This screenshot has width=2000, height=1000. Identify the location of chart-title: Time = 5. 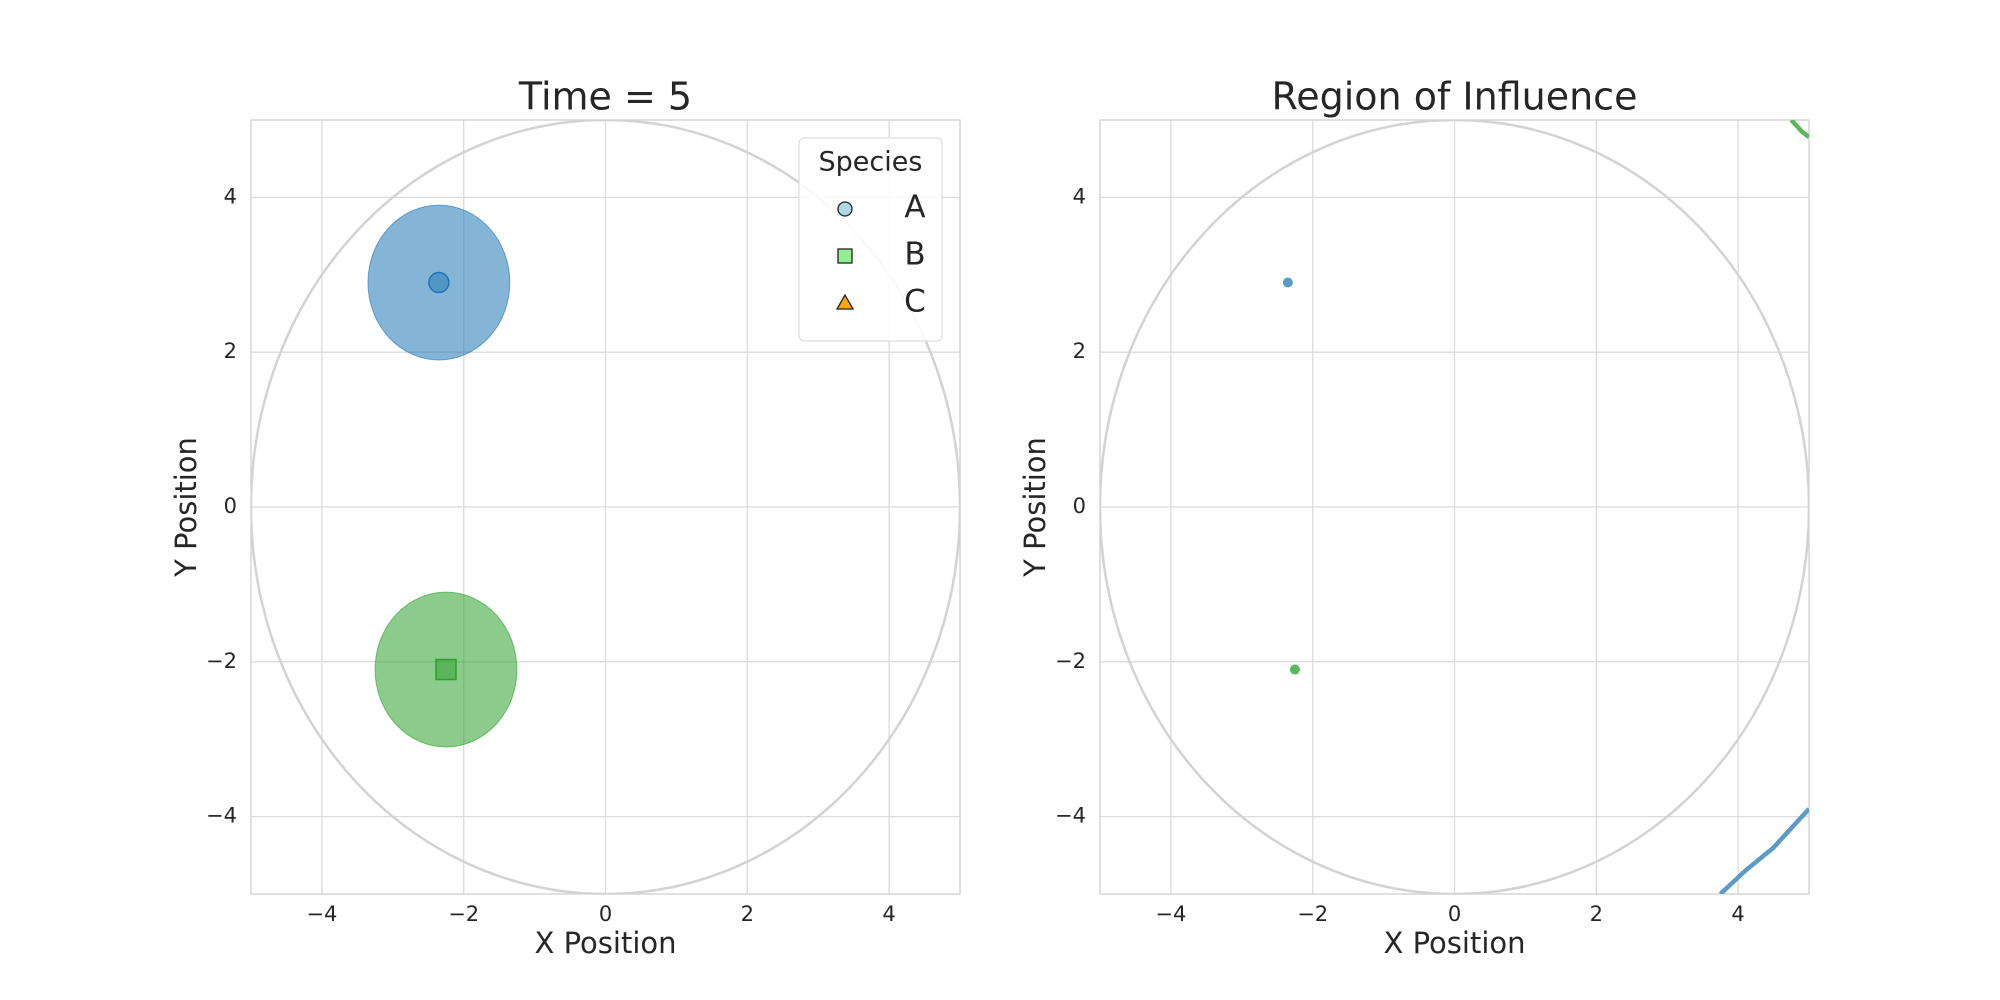
(605, 97).